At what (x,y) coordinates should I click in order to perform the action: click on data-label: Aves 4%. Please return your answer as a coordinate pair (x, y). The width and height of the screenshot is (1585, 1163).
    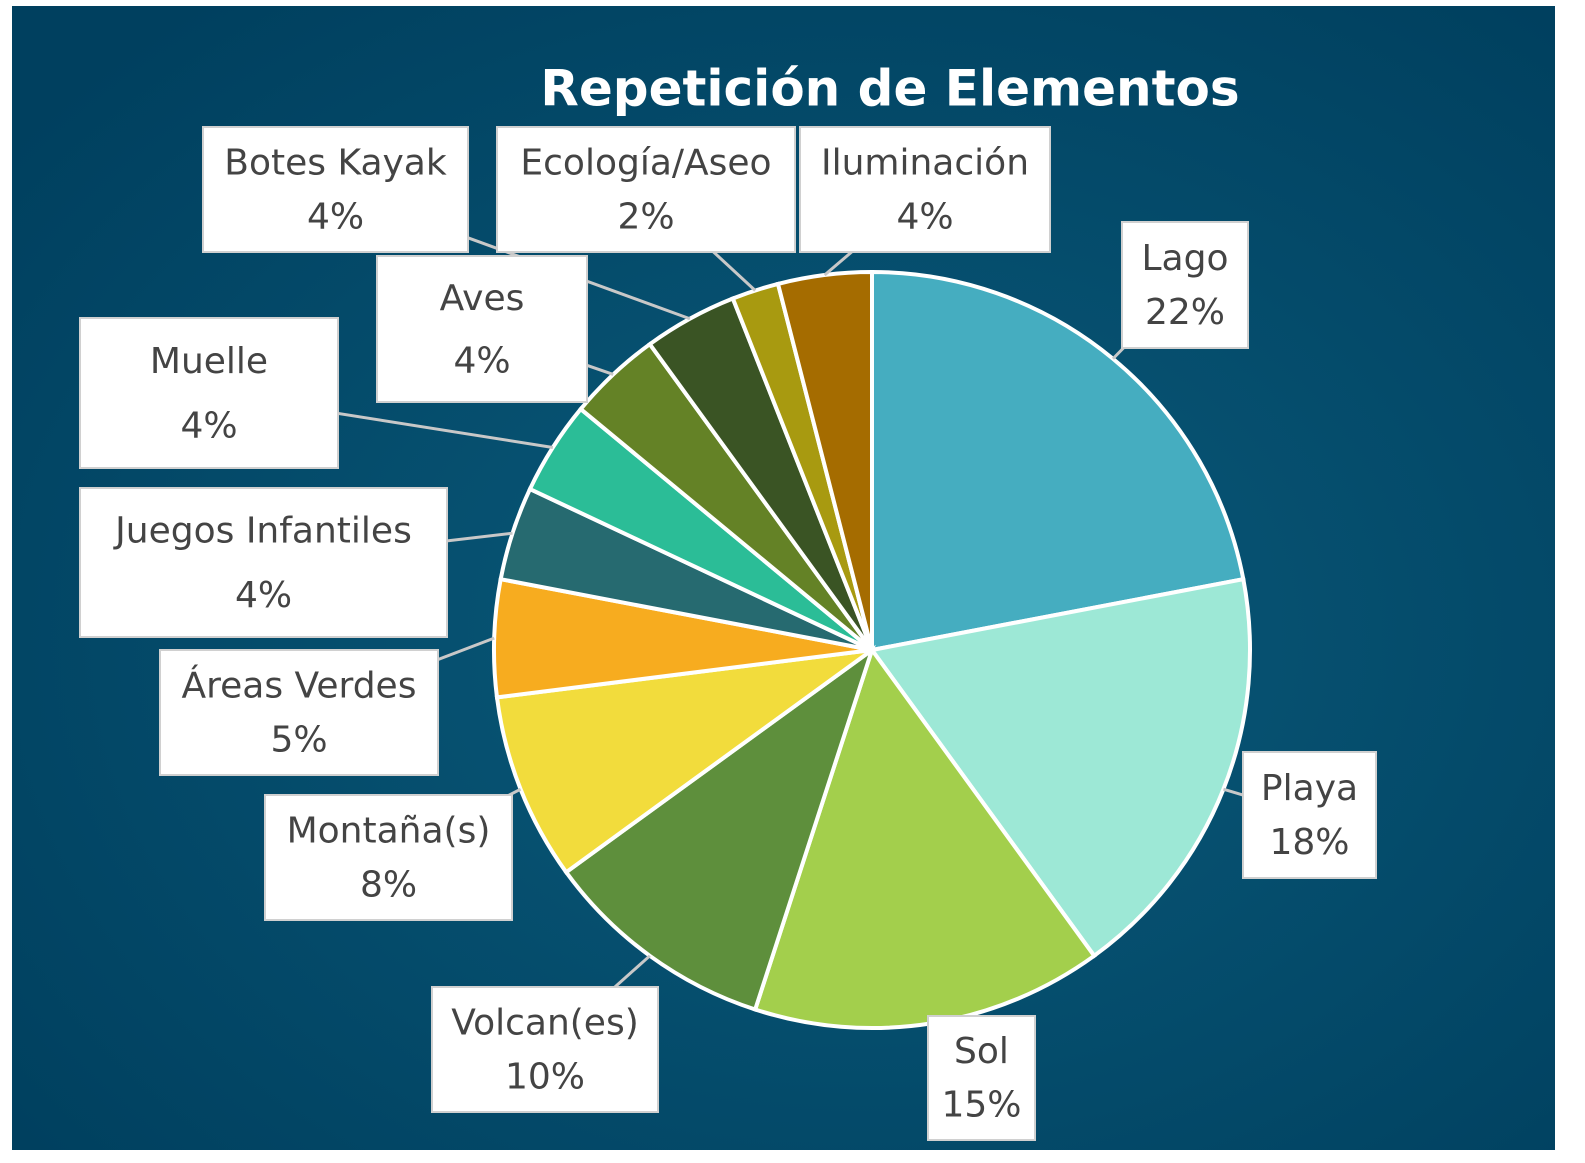
    Looking at the image, I should click on (482, 329).